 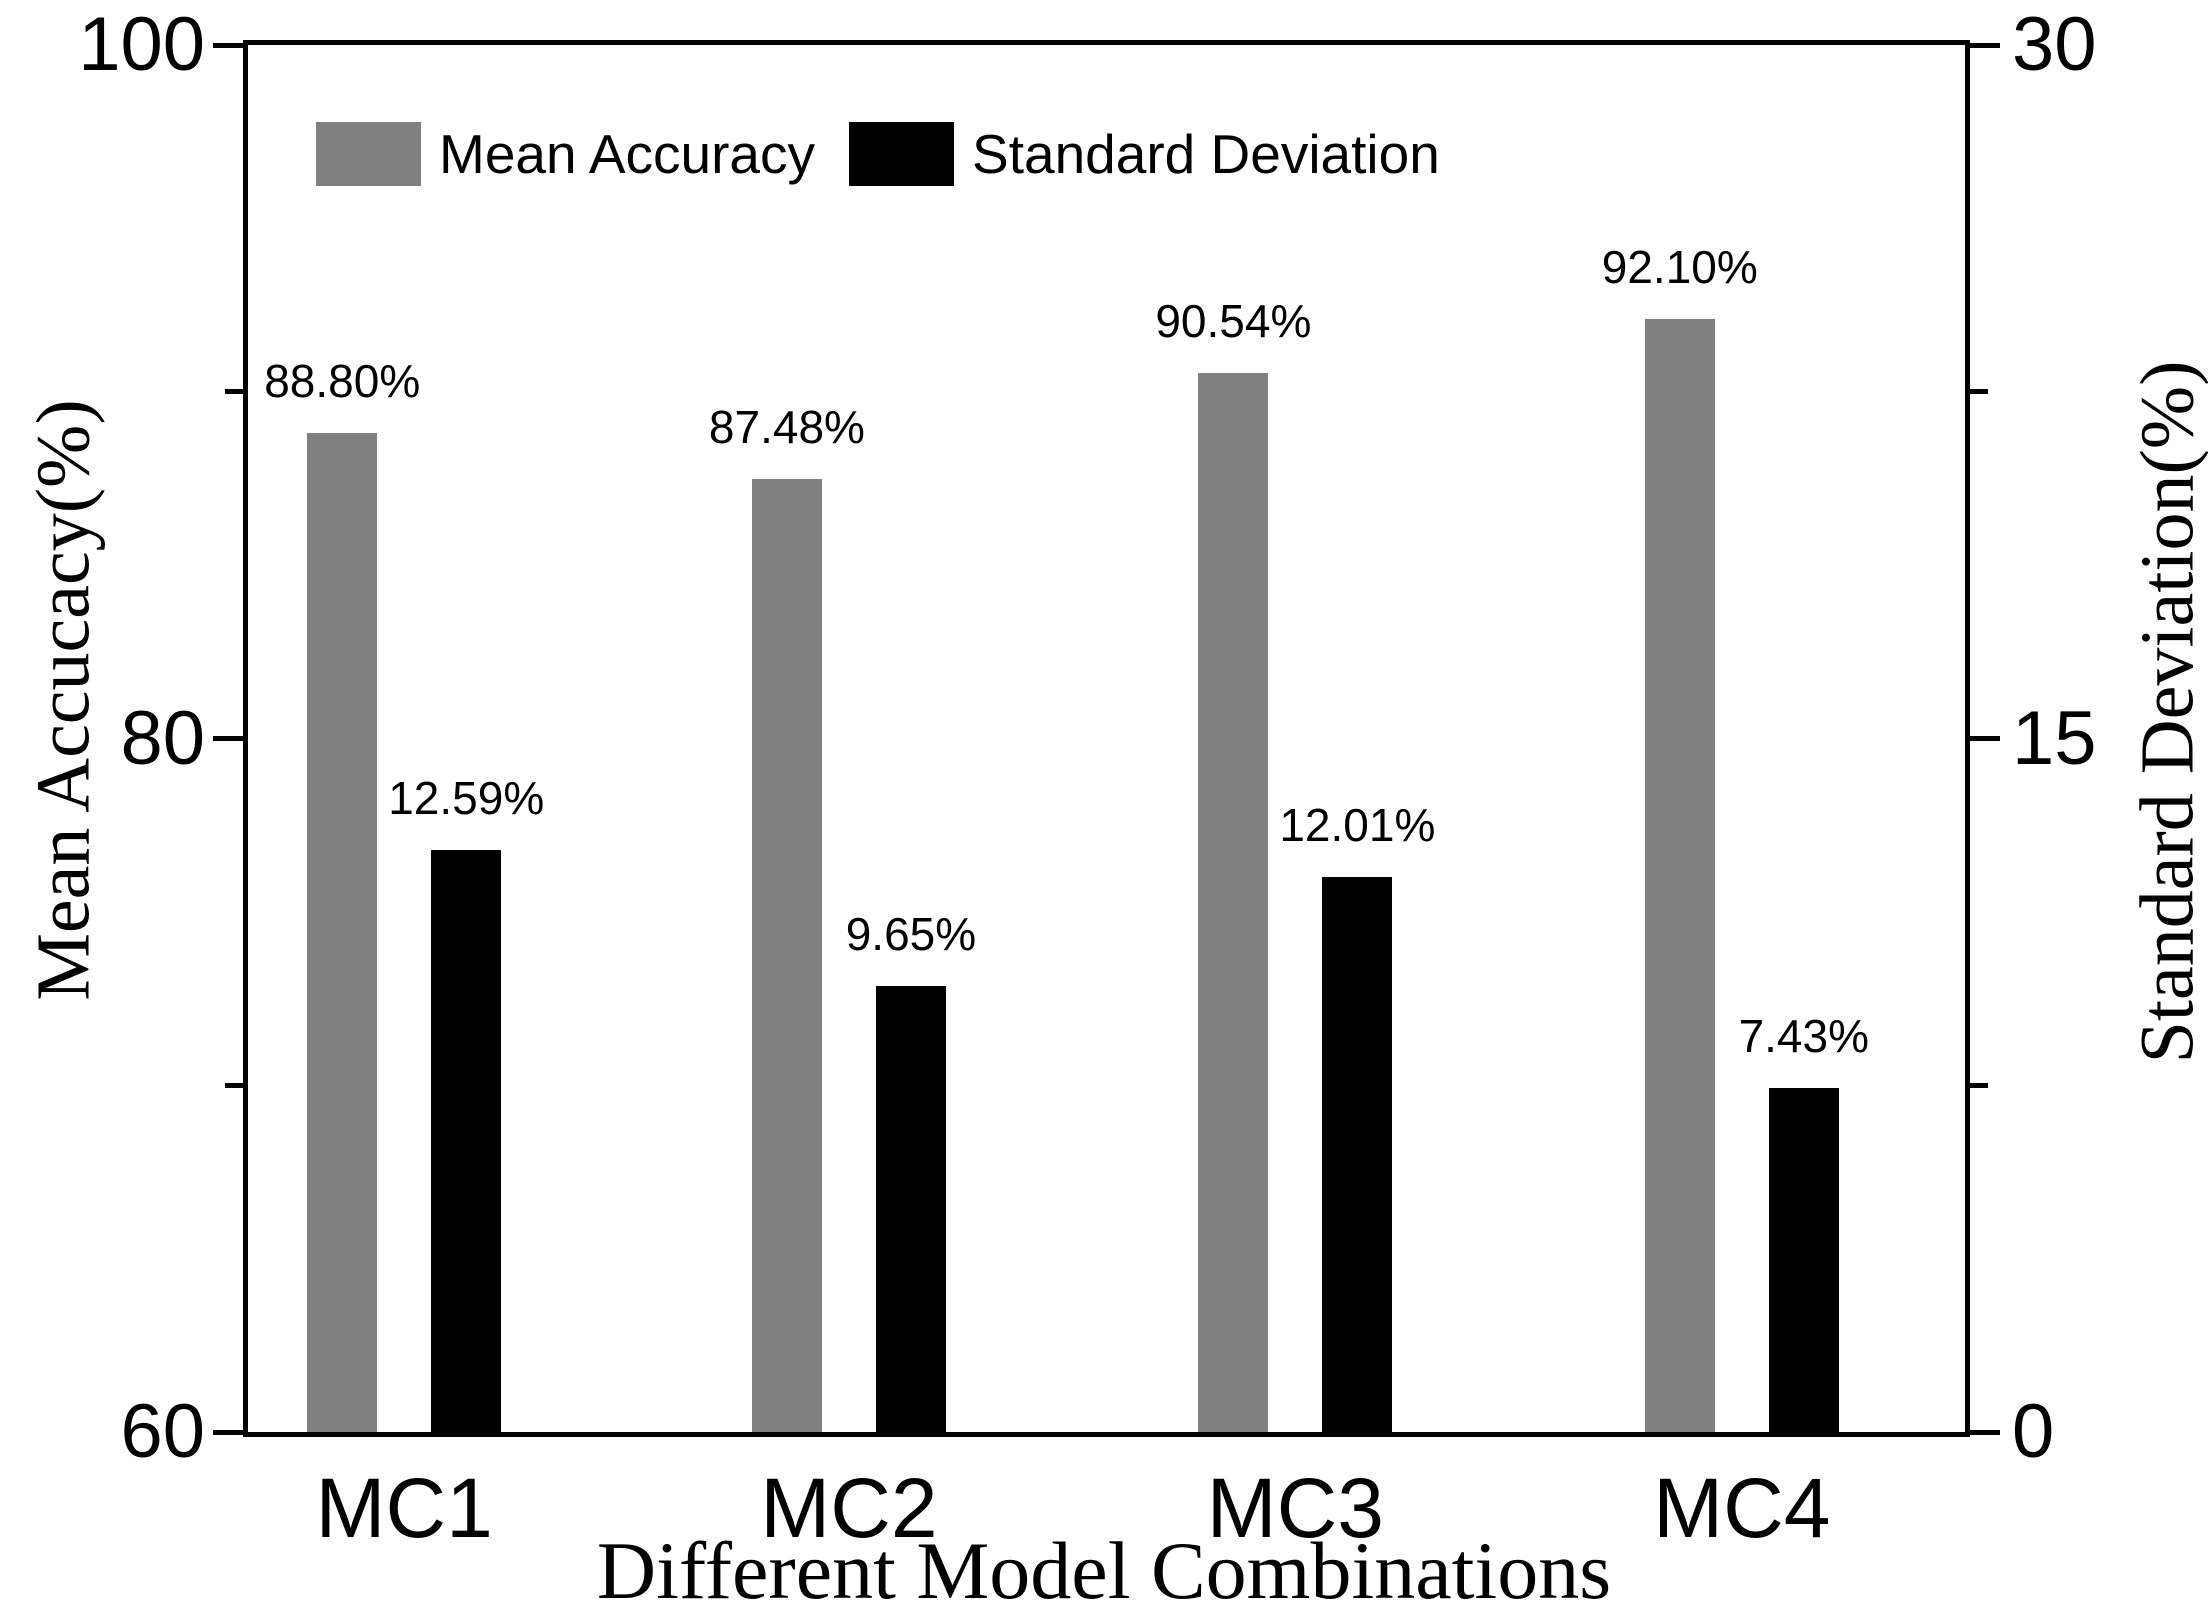 I want to click on y-right-tick-label: 30, so click(x=2054, y=44).